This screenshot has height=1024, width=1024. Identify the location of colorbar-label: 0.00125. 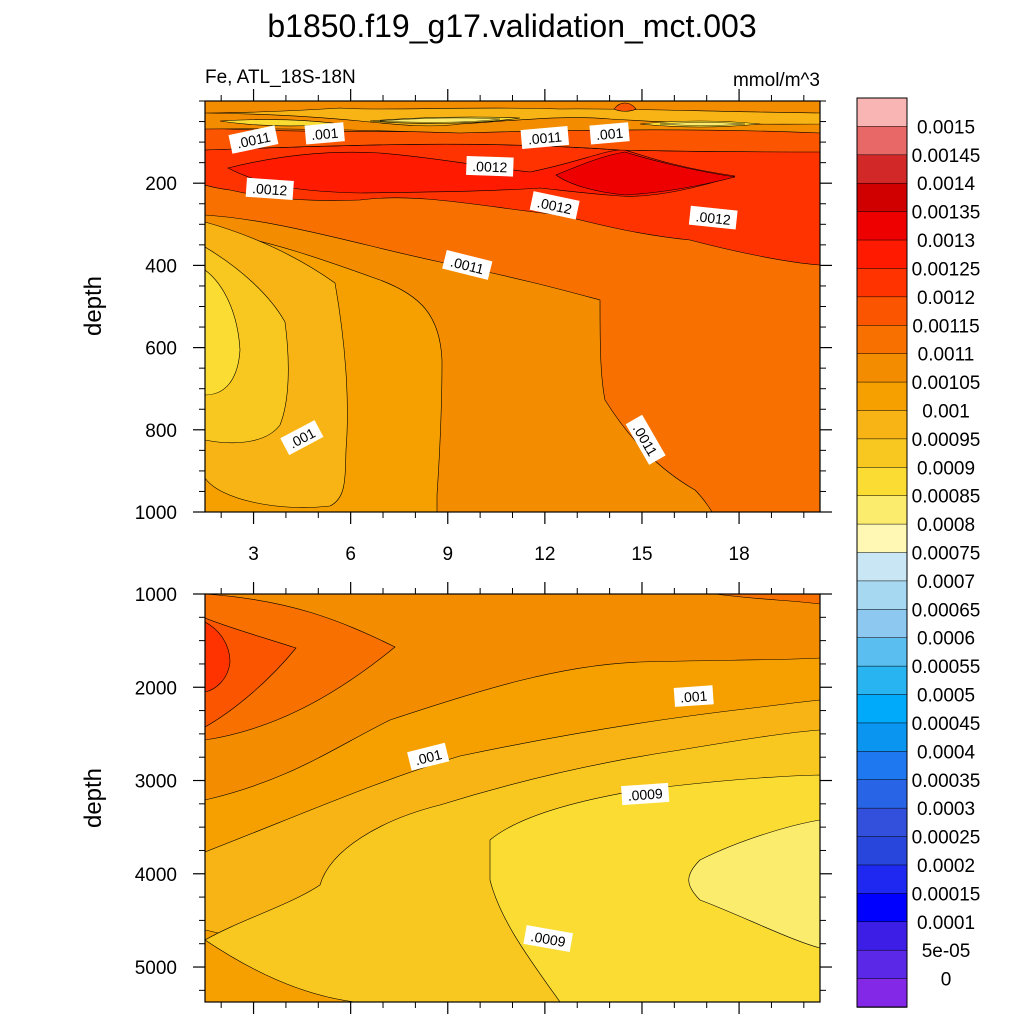
(946, 269).